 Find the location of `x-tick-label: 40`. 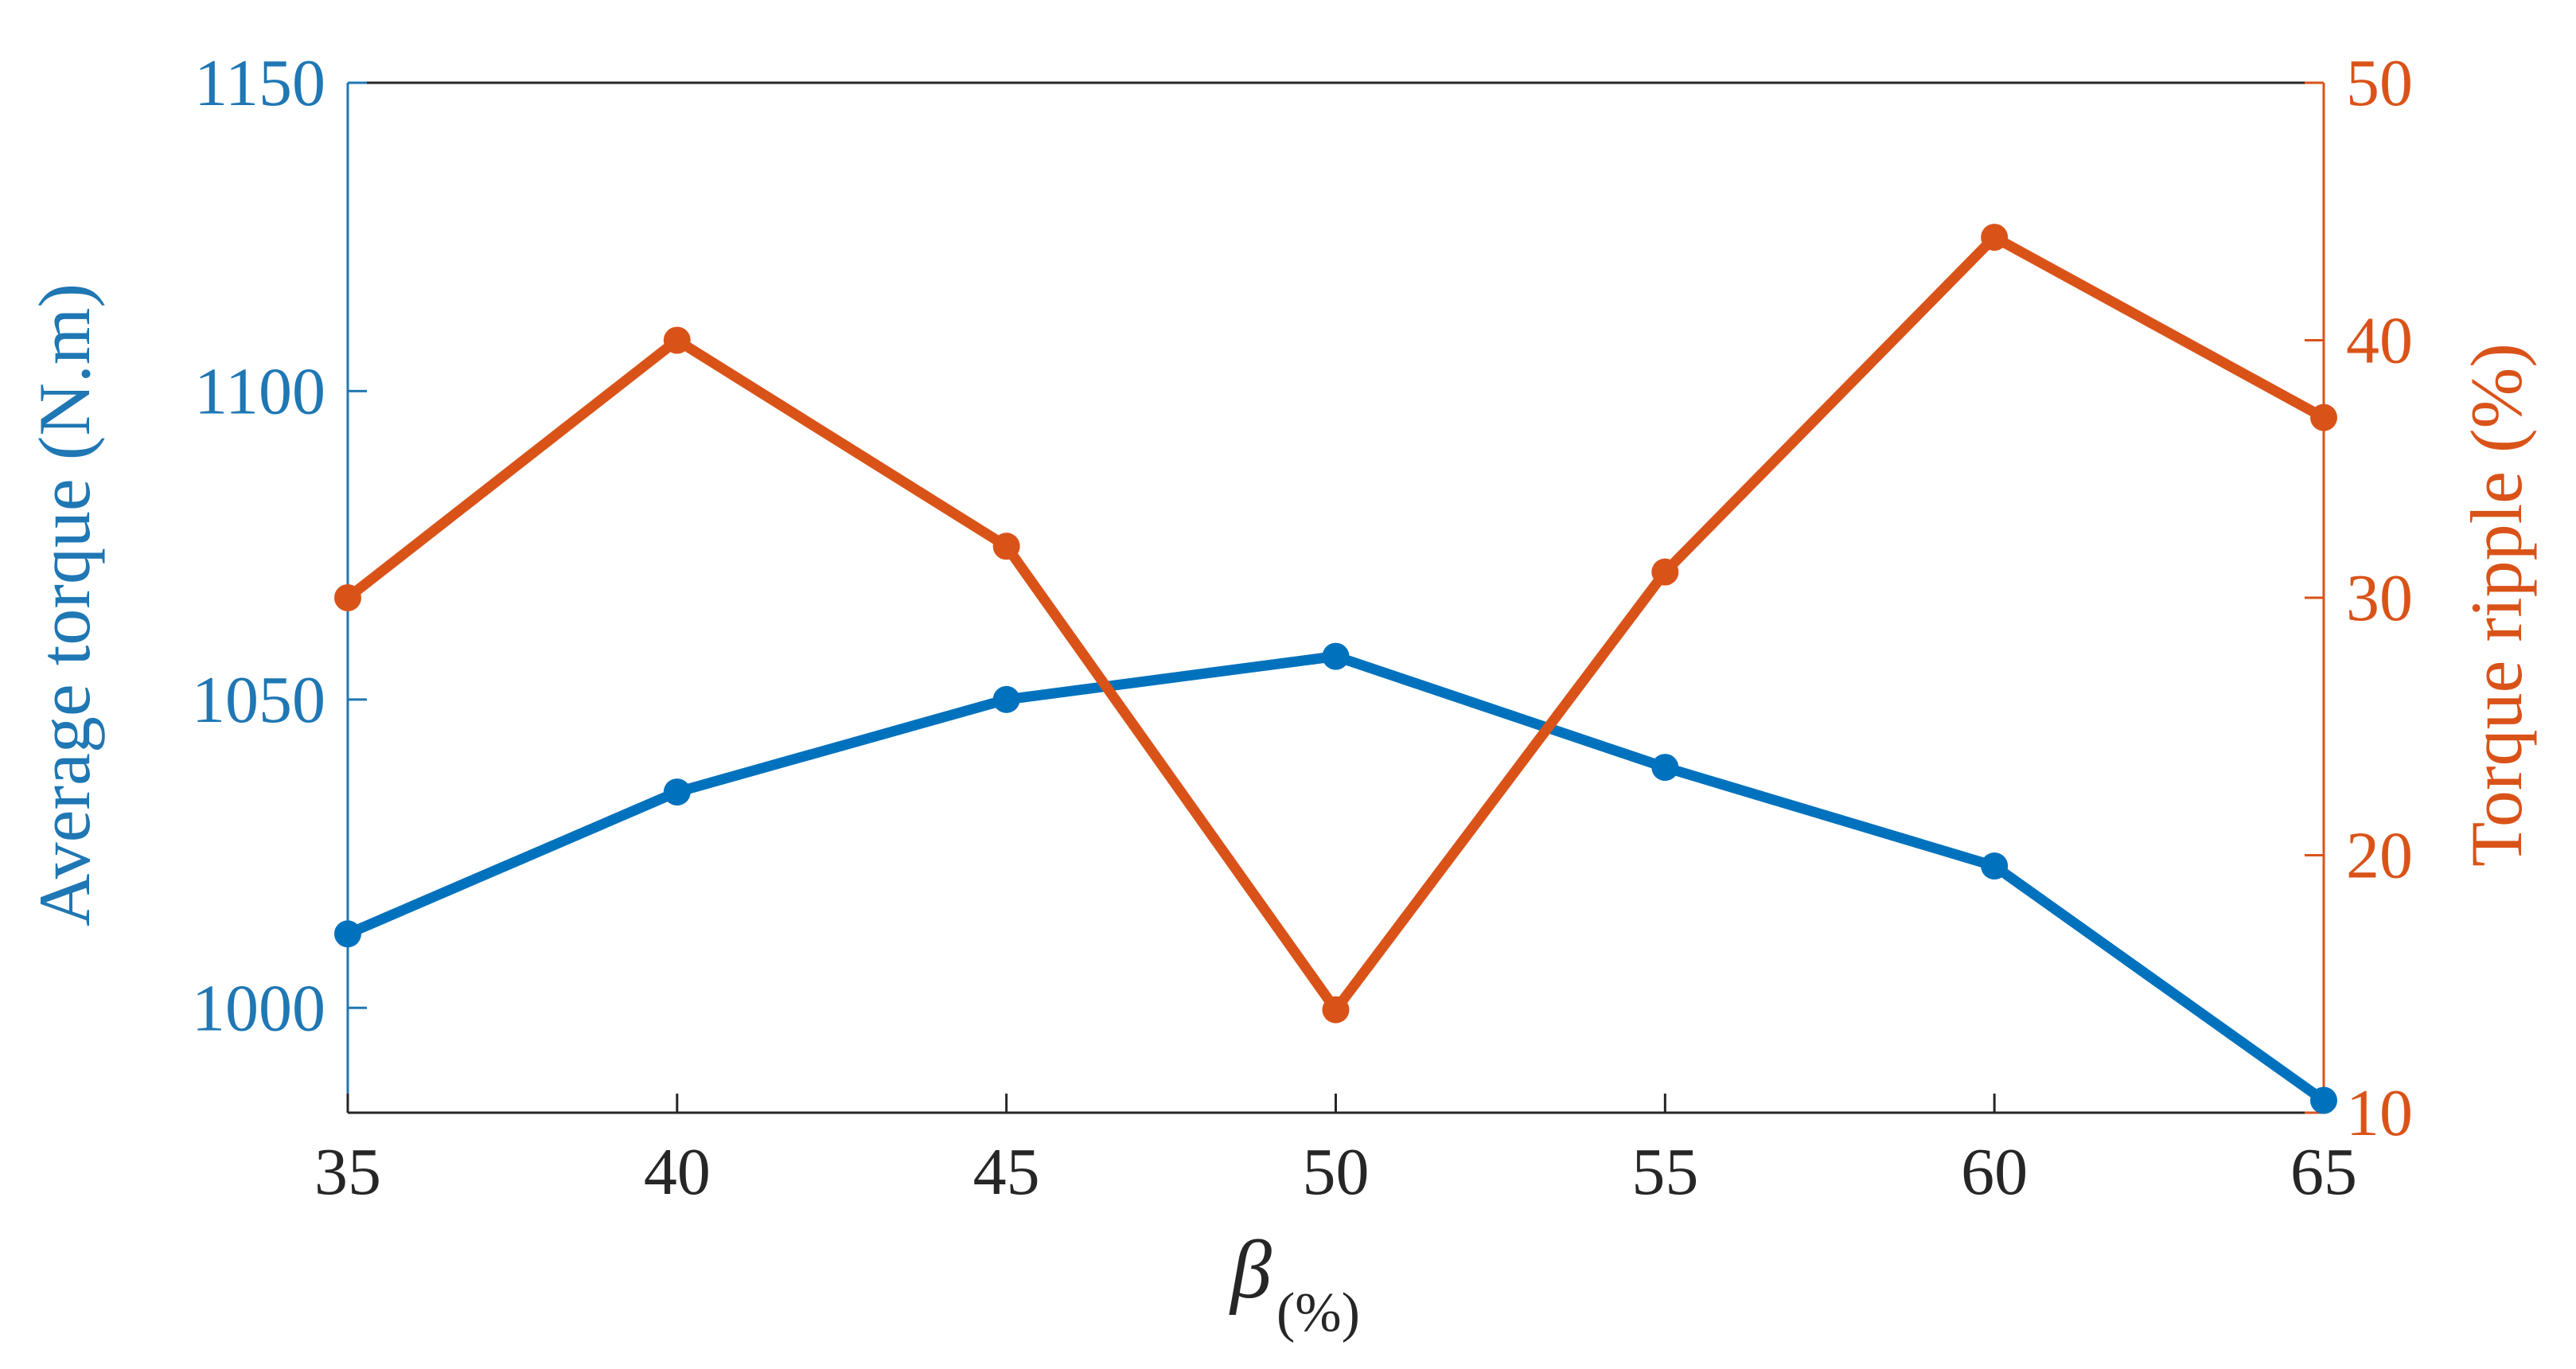

x-tick-label: 40 is located at coordinates (677, 1172).